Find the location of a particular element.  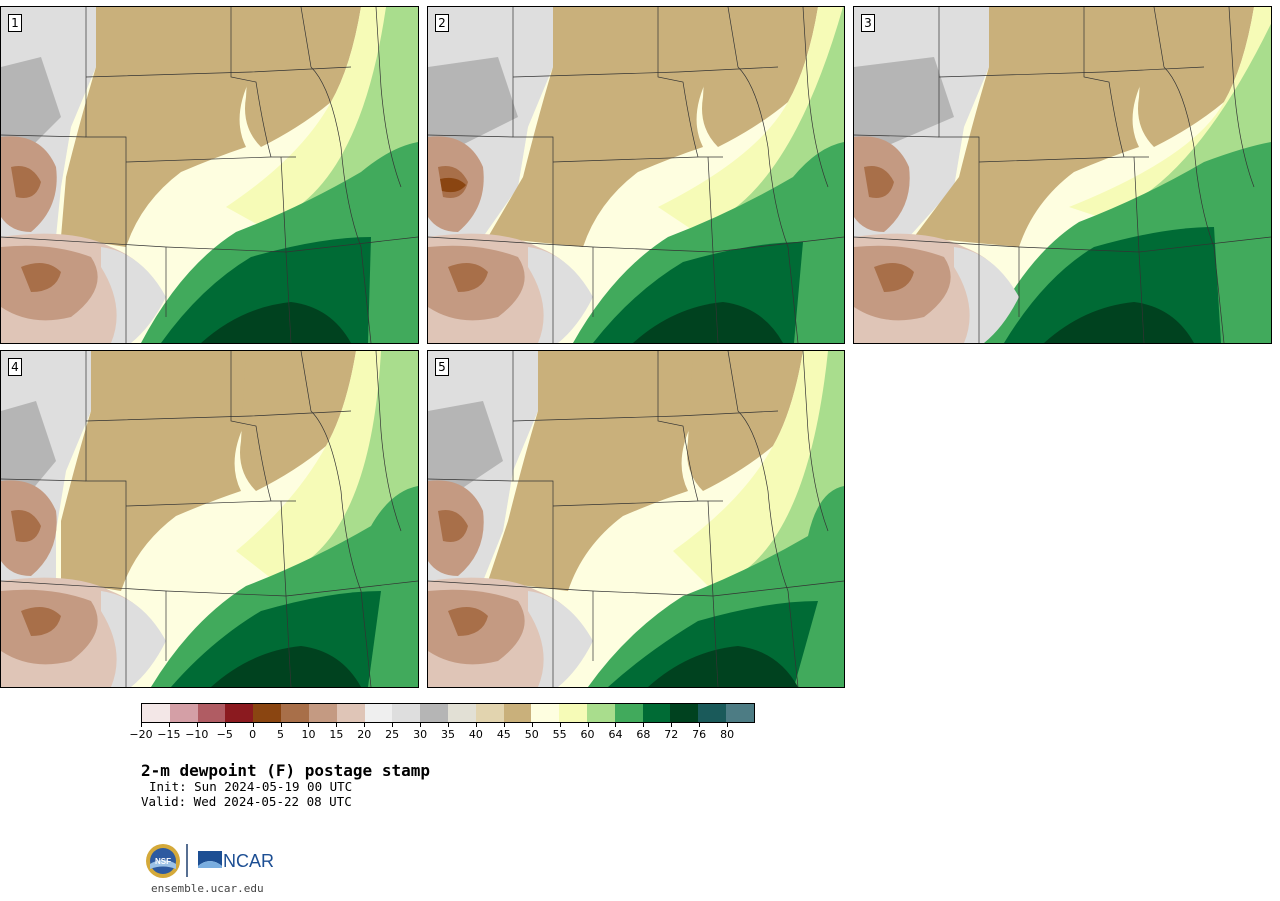

colorbar is located at coordinates (448, 713).